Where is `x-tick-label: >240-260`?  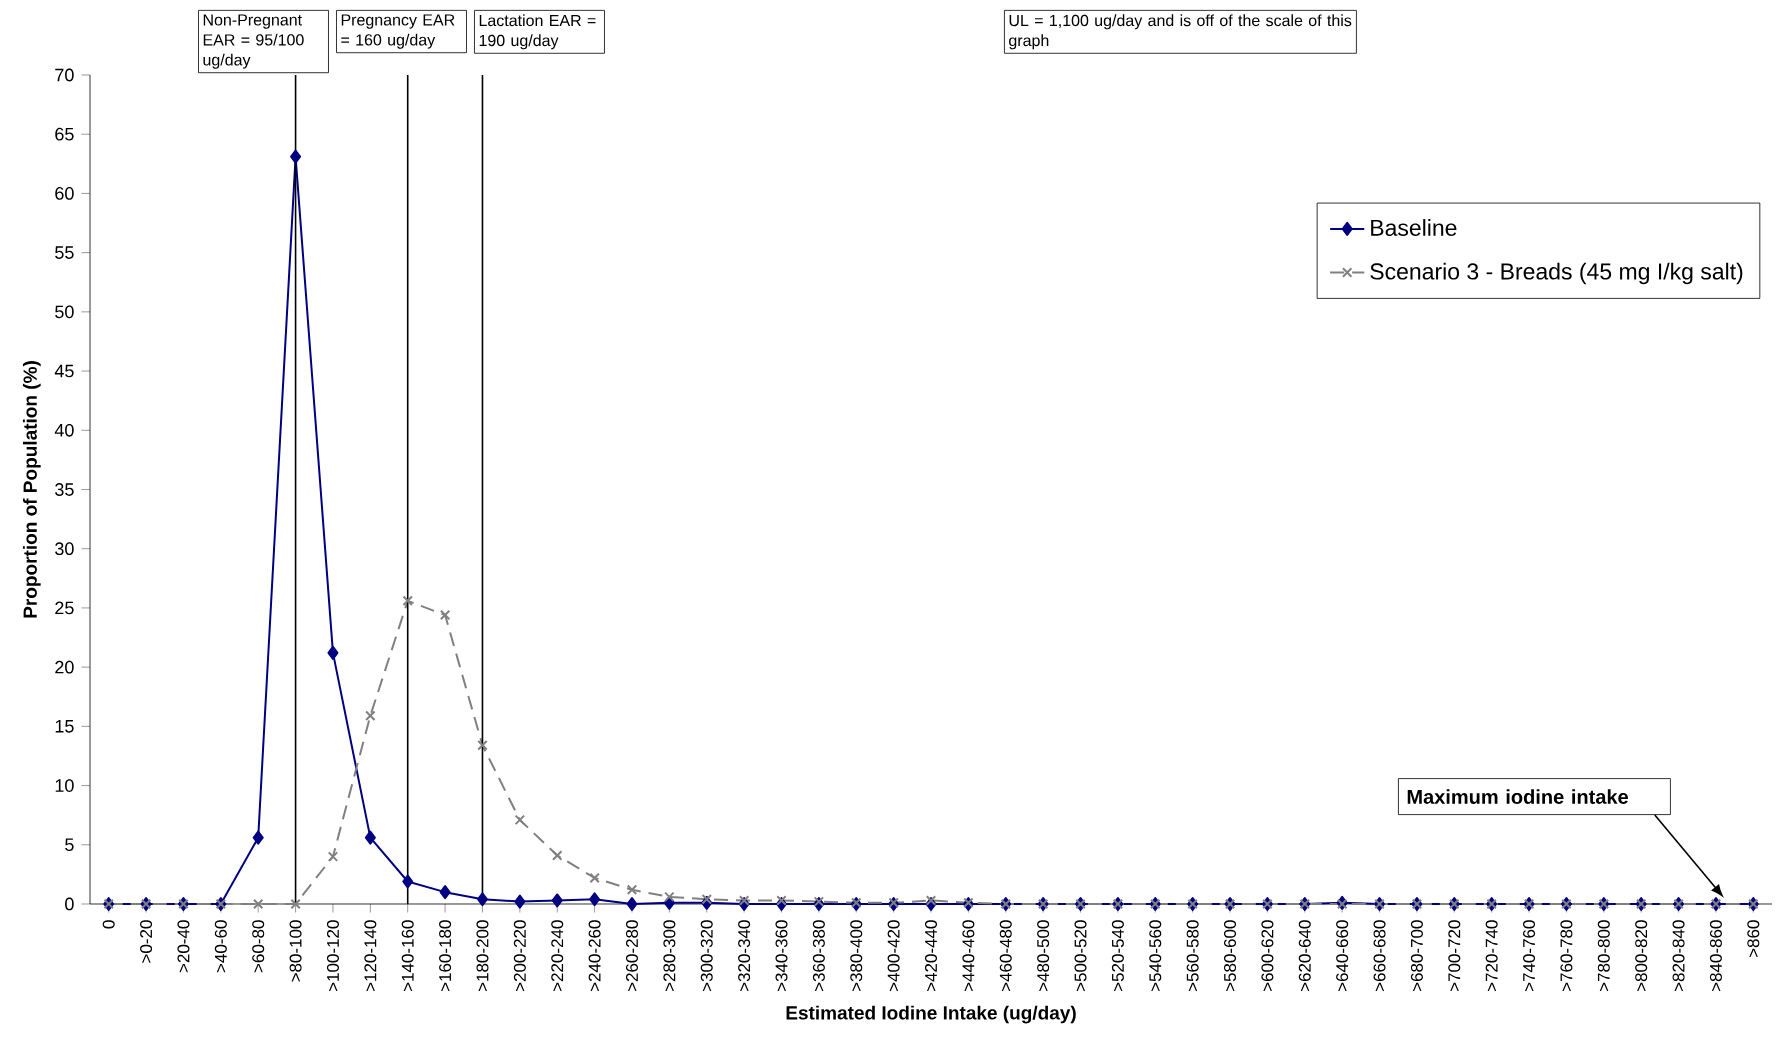 x-tick-label: >240-260 is located at coordinates (594, 956).